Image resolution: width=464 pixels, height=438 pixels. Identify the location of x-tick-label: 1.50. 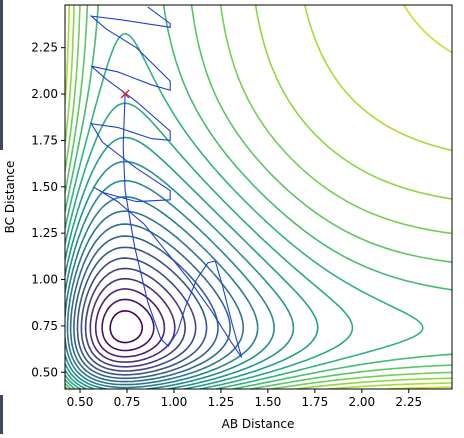
(268, 402).